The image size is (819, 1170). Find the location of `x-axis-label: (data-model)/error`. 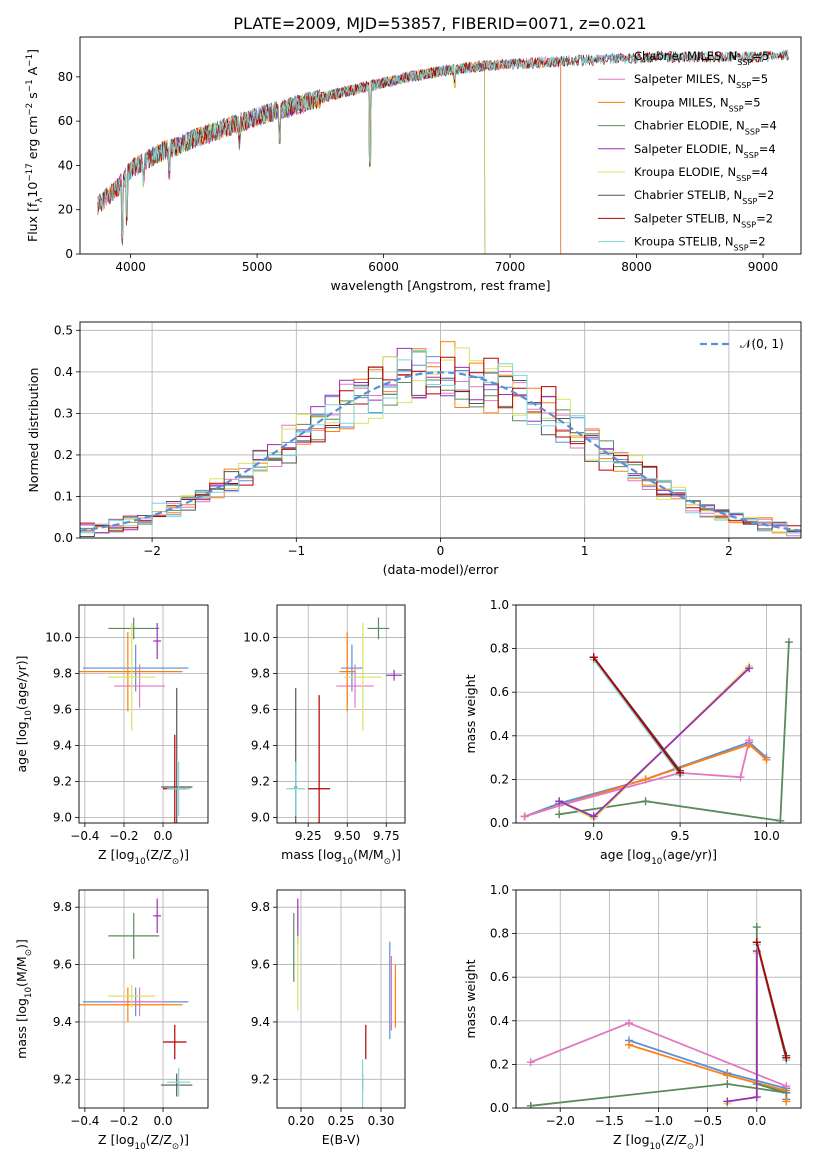

x-axis-label: (data-model)/error is located at coordinates (441, 569).